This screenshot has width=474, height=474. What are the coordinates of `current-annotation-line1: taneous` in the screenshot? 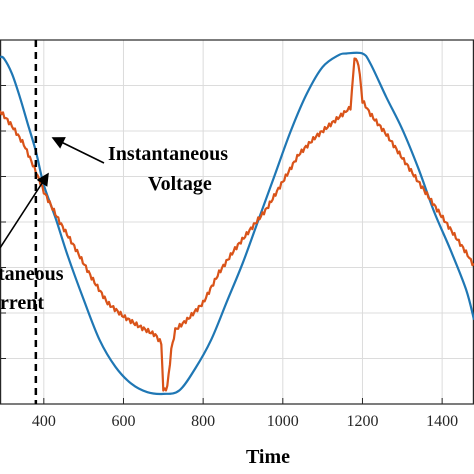 It's located at (32, 274).